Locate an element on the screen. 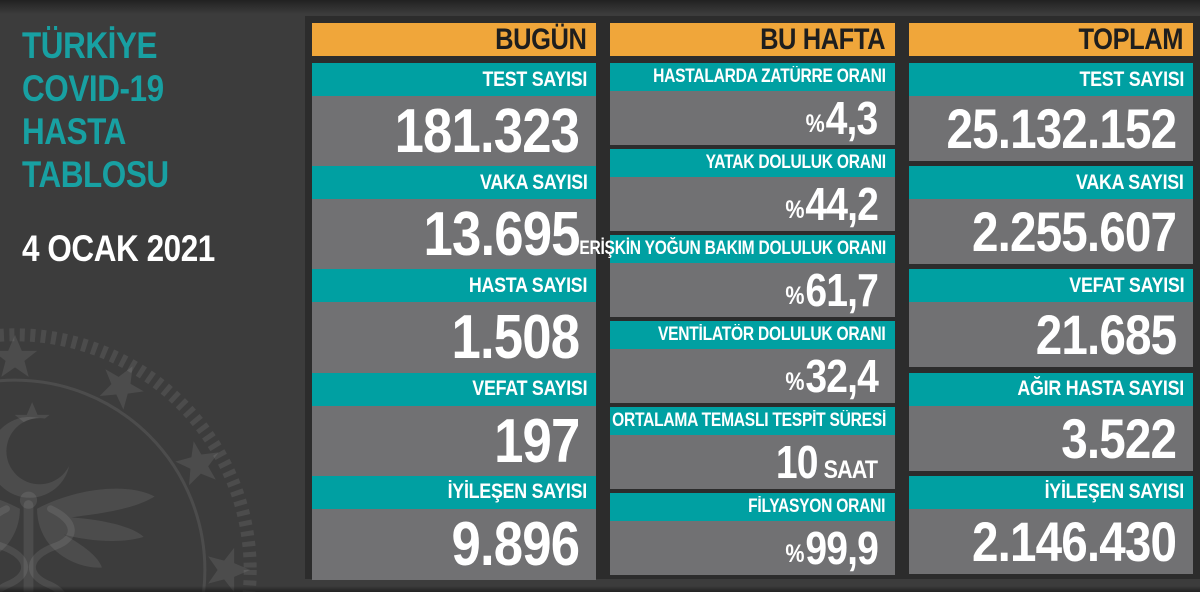  stat-value: 61,7 is located at coordinates (841, 290).